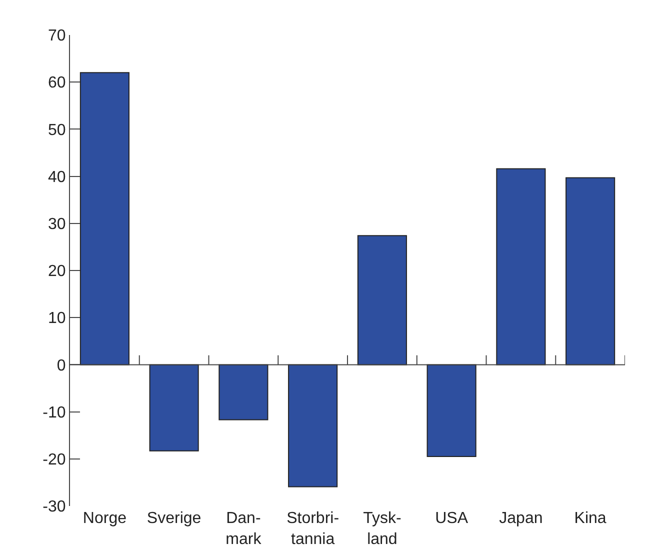  Describe the element at coordinates (57, 224) in the screenshot. I see `y-tick-label: 30` at that location.